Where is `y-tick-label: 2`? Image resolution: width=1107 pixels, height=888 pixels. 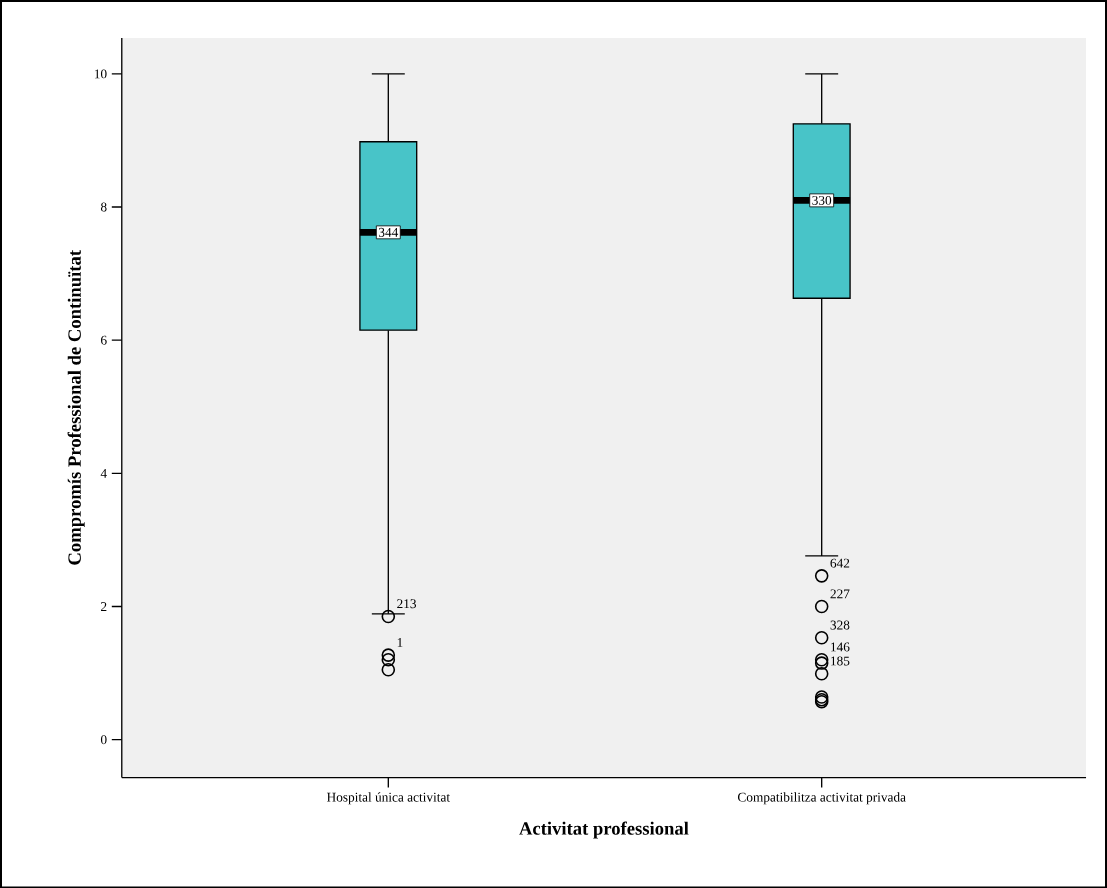
y-tick-label: 2 is located at coordinates (104, 606).